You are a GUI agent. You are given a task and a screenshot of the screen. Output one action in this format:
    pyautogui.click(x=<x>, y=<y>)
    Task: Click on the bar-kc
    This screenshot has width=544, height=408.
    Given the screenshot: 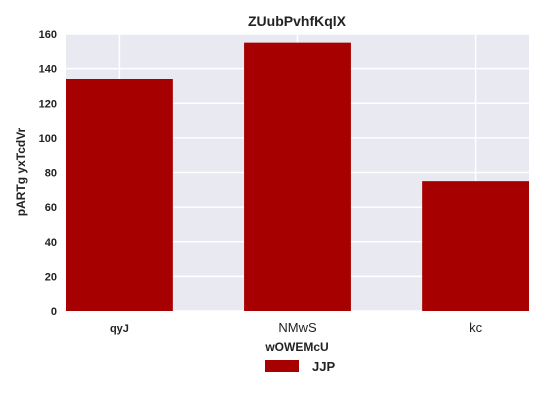 What is the action you would take?
    pyautogui.click(x=475, y=246)
    